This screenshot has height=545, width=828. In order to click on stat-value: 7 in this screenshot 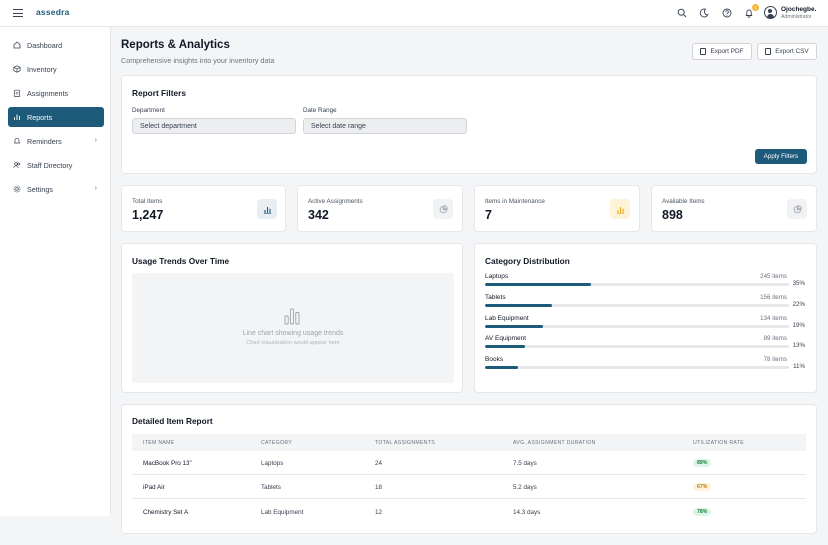, I will do `click(488, 215)`.